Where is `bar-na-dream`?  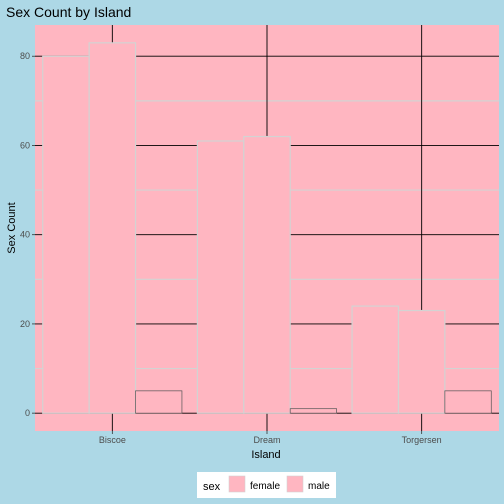 bar-na-dream is located at coordinates (313, 411).